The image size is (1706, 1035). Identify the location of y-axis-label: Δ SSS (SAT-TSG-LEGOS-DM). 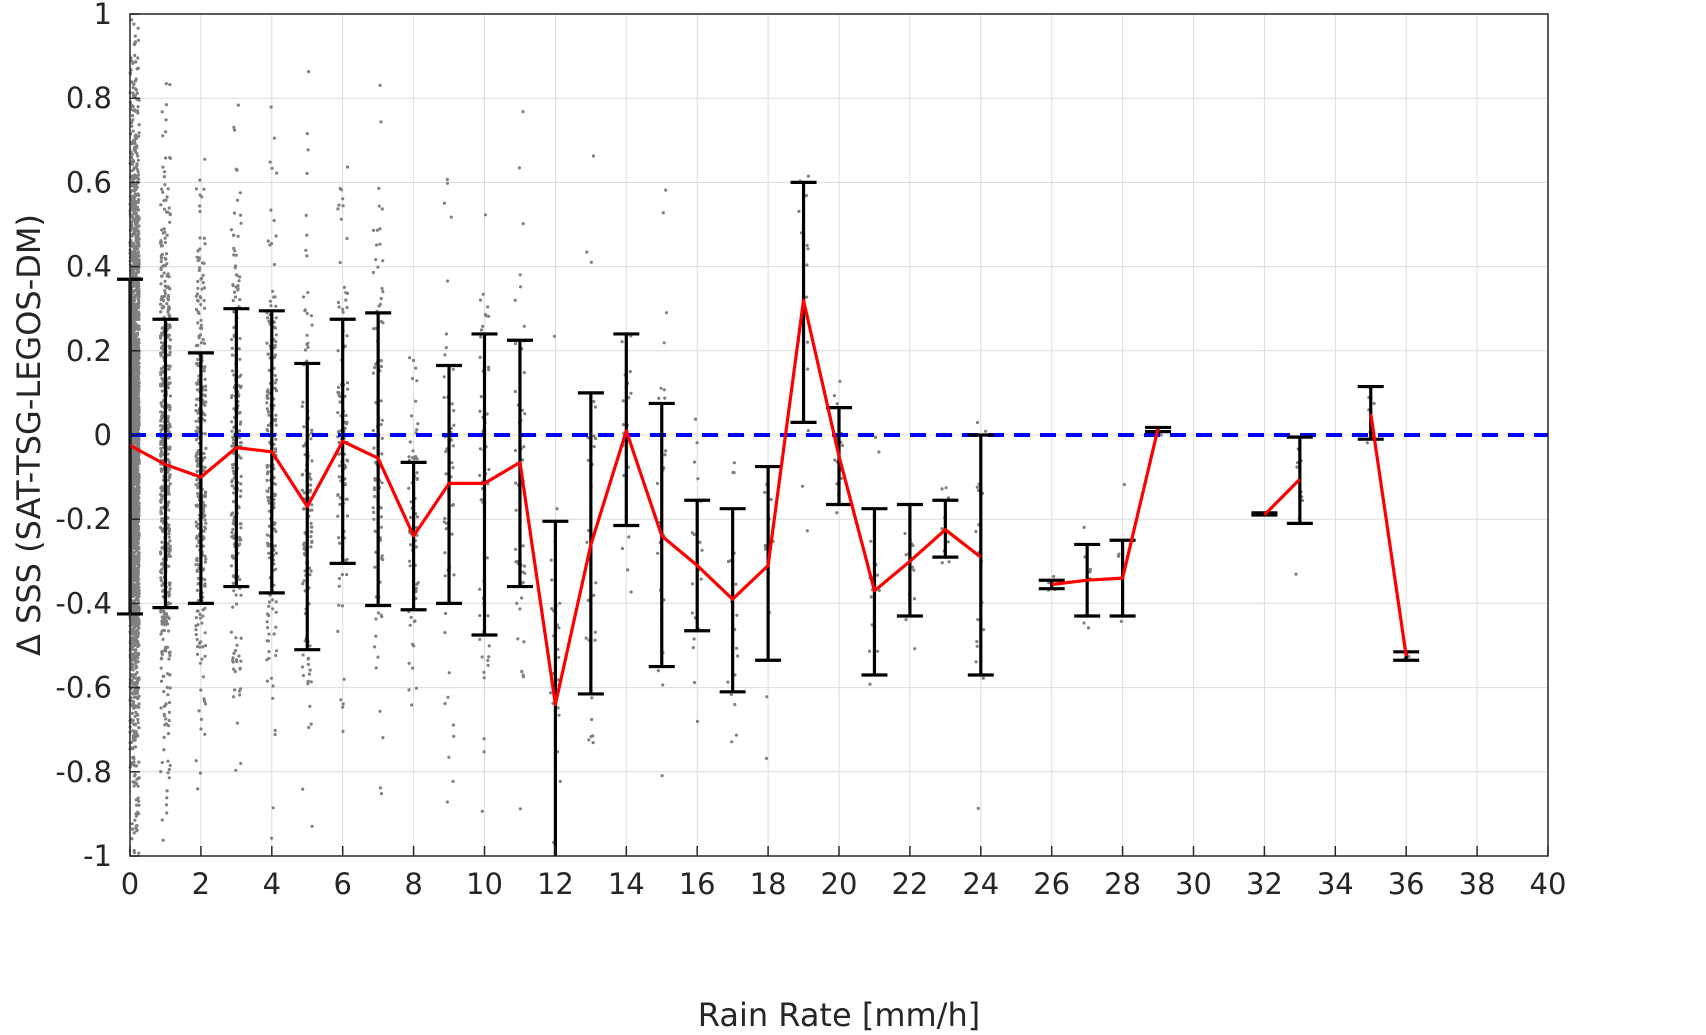
(29, 435).